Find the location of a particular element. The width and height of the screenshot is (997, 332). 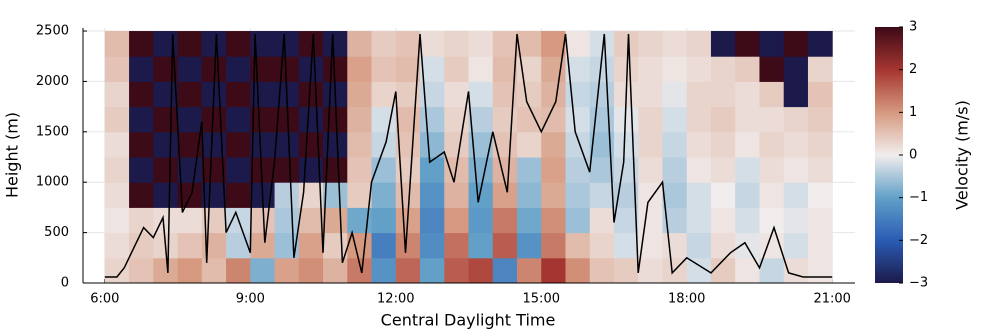

colorbar-tick-label: 3 is located at coordinates (913, 27).